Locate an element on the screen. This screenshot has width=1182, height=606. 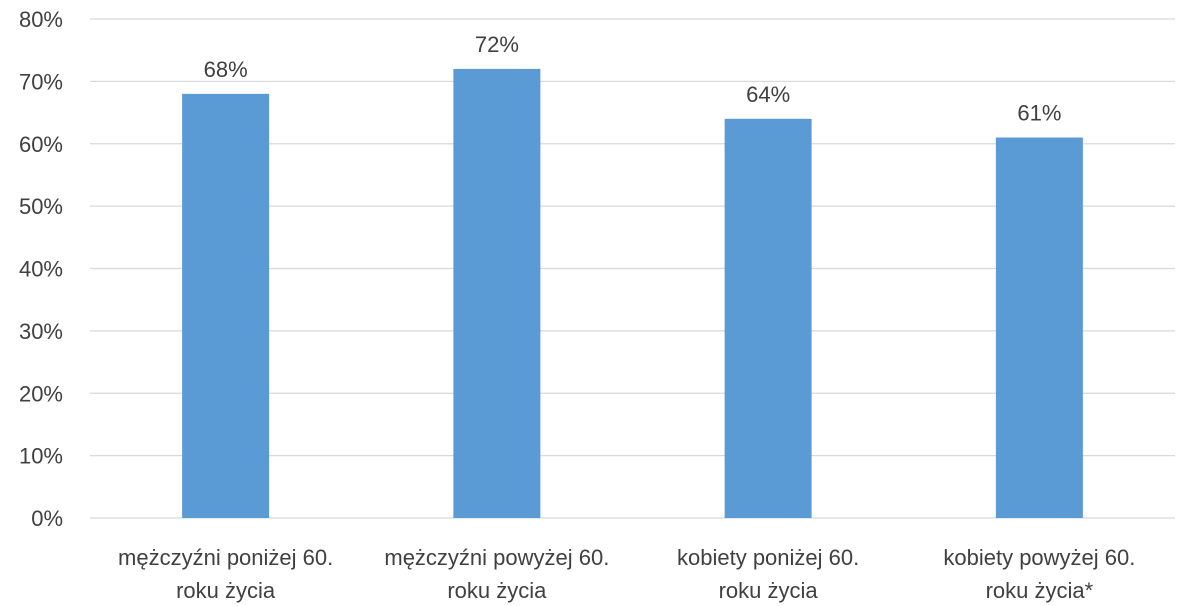
data-label: 72% is located at coordinates (497, 44).